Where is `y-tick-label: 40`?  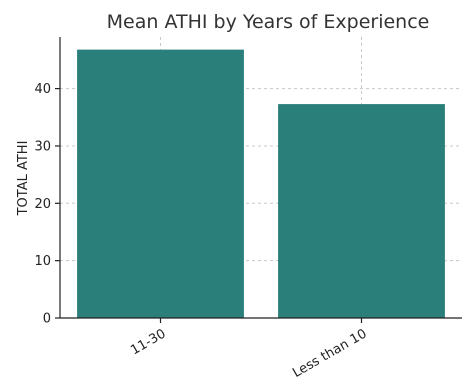
y-tick-label: 40 is located at coordinates (42, 89).